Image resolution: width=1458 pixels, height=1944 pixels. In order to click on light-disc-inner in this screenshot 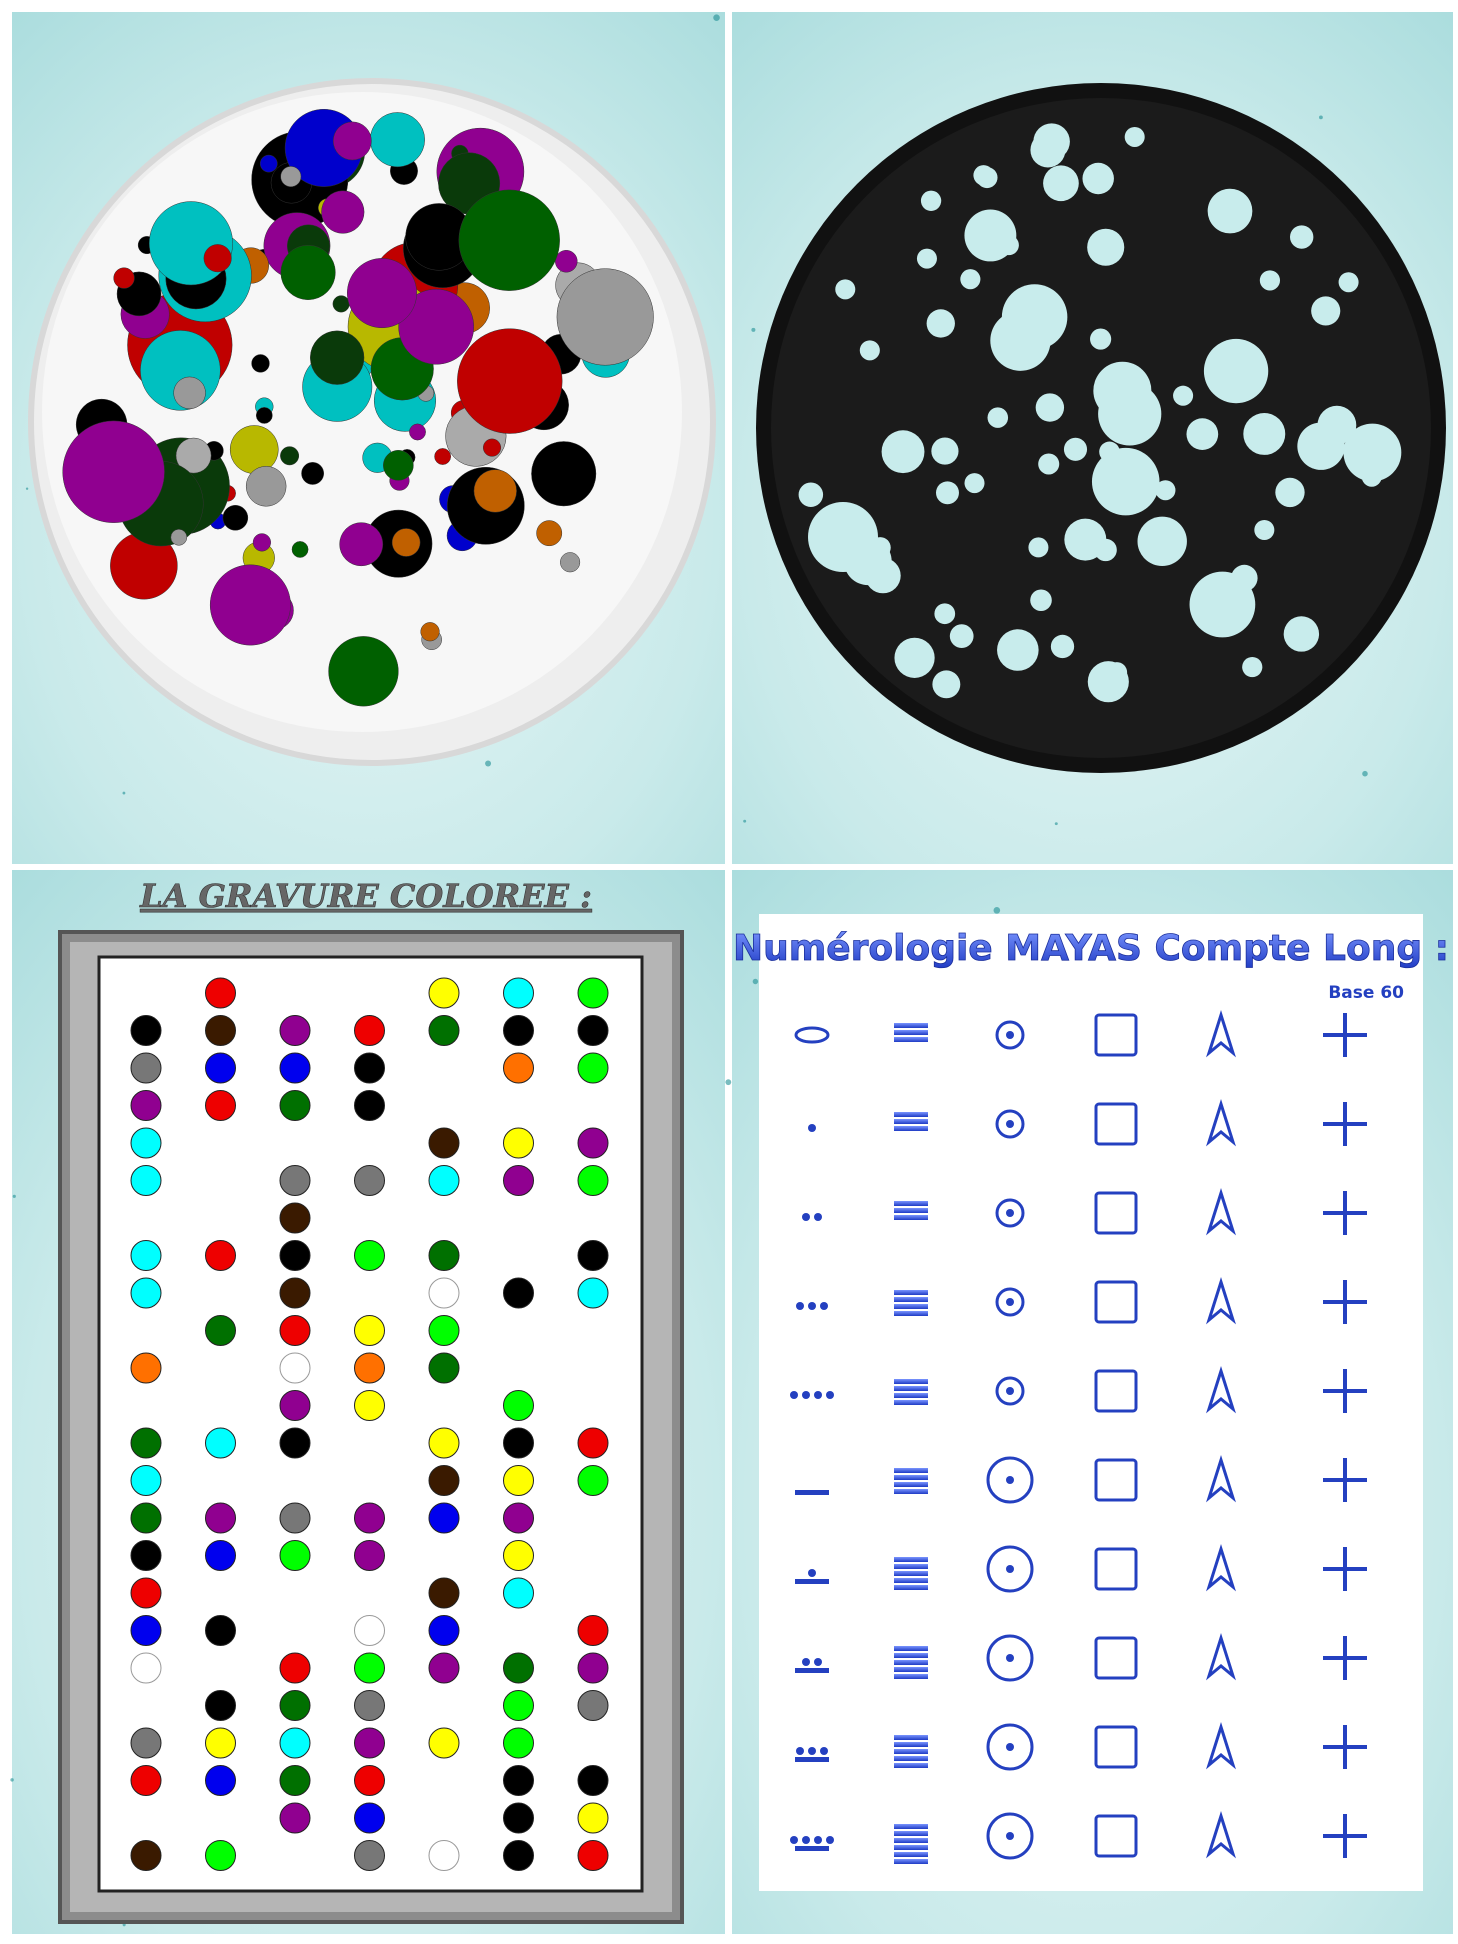, I will do `click(362, 412)`.